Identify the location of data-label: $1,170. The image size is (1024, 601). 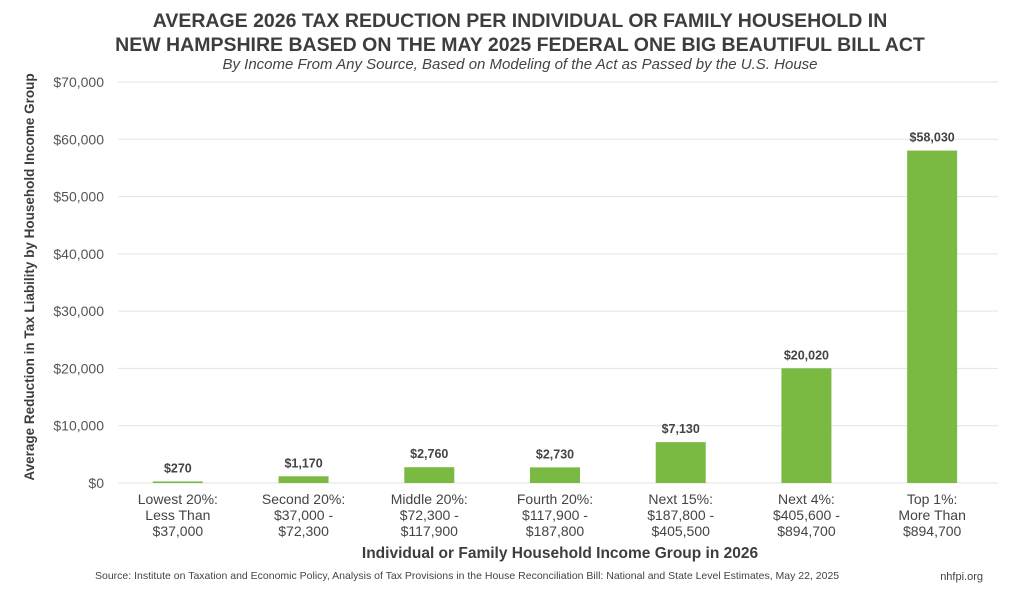
(303, 463).